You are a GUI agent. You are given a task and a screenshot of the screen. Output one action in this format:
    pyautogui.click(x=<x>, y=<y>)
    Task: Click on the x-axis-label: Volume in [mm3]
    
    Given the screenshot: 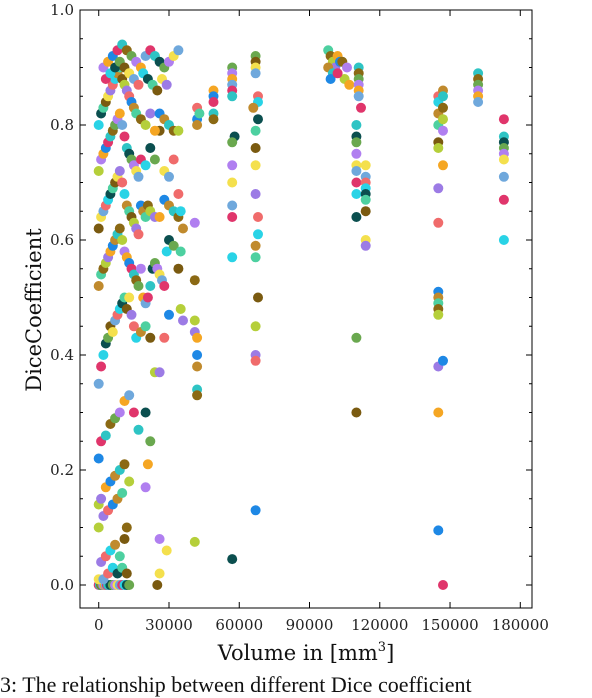 What is the action you would take?
    pyautogui.click(x=306, y=652)
    